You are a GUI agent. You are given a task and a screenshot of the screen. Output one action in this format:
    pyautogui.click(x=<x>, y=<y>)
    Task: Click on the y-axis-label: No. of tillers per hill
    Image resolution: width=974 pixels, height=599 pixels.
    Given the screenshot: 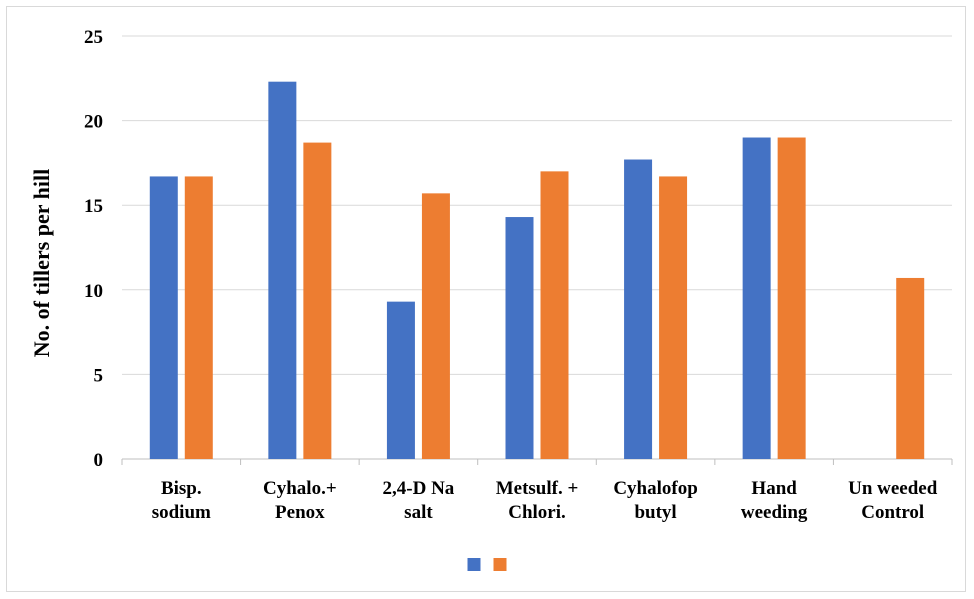 What is the action you would take?
    pyautogui.click(x=41, y=263)
    